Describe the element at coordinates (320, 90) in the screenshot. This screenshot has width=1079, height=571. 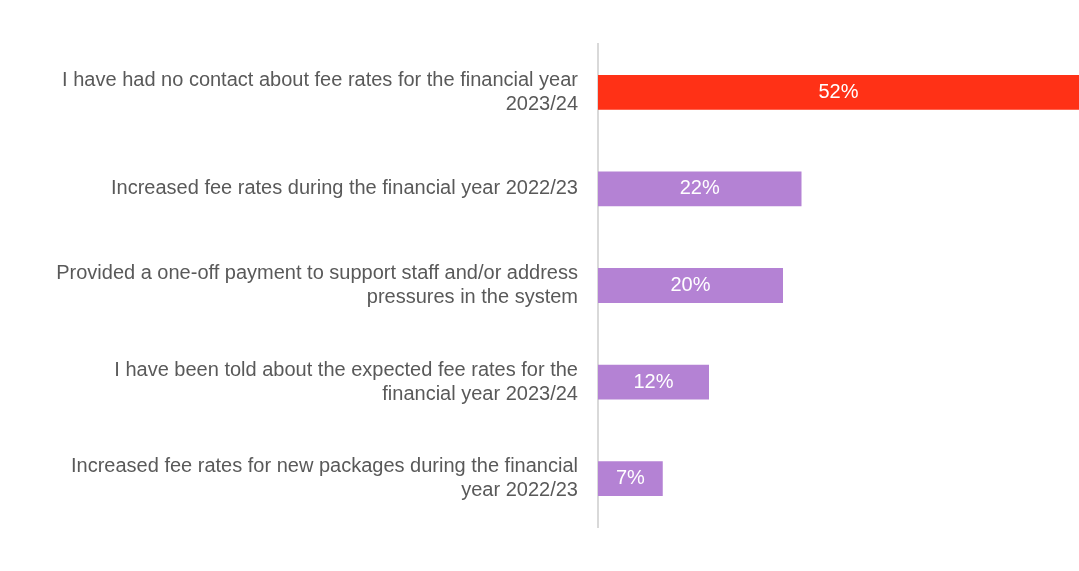
I see `y-tick-label: I have had no contact about fee rates for the financial year 2023/24` at that location.